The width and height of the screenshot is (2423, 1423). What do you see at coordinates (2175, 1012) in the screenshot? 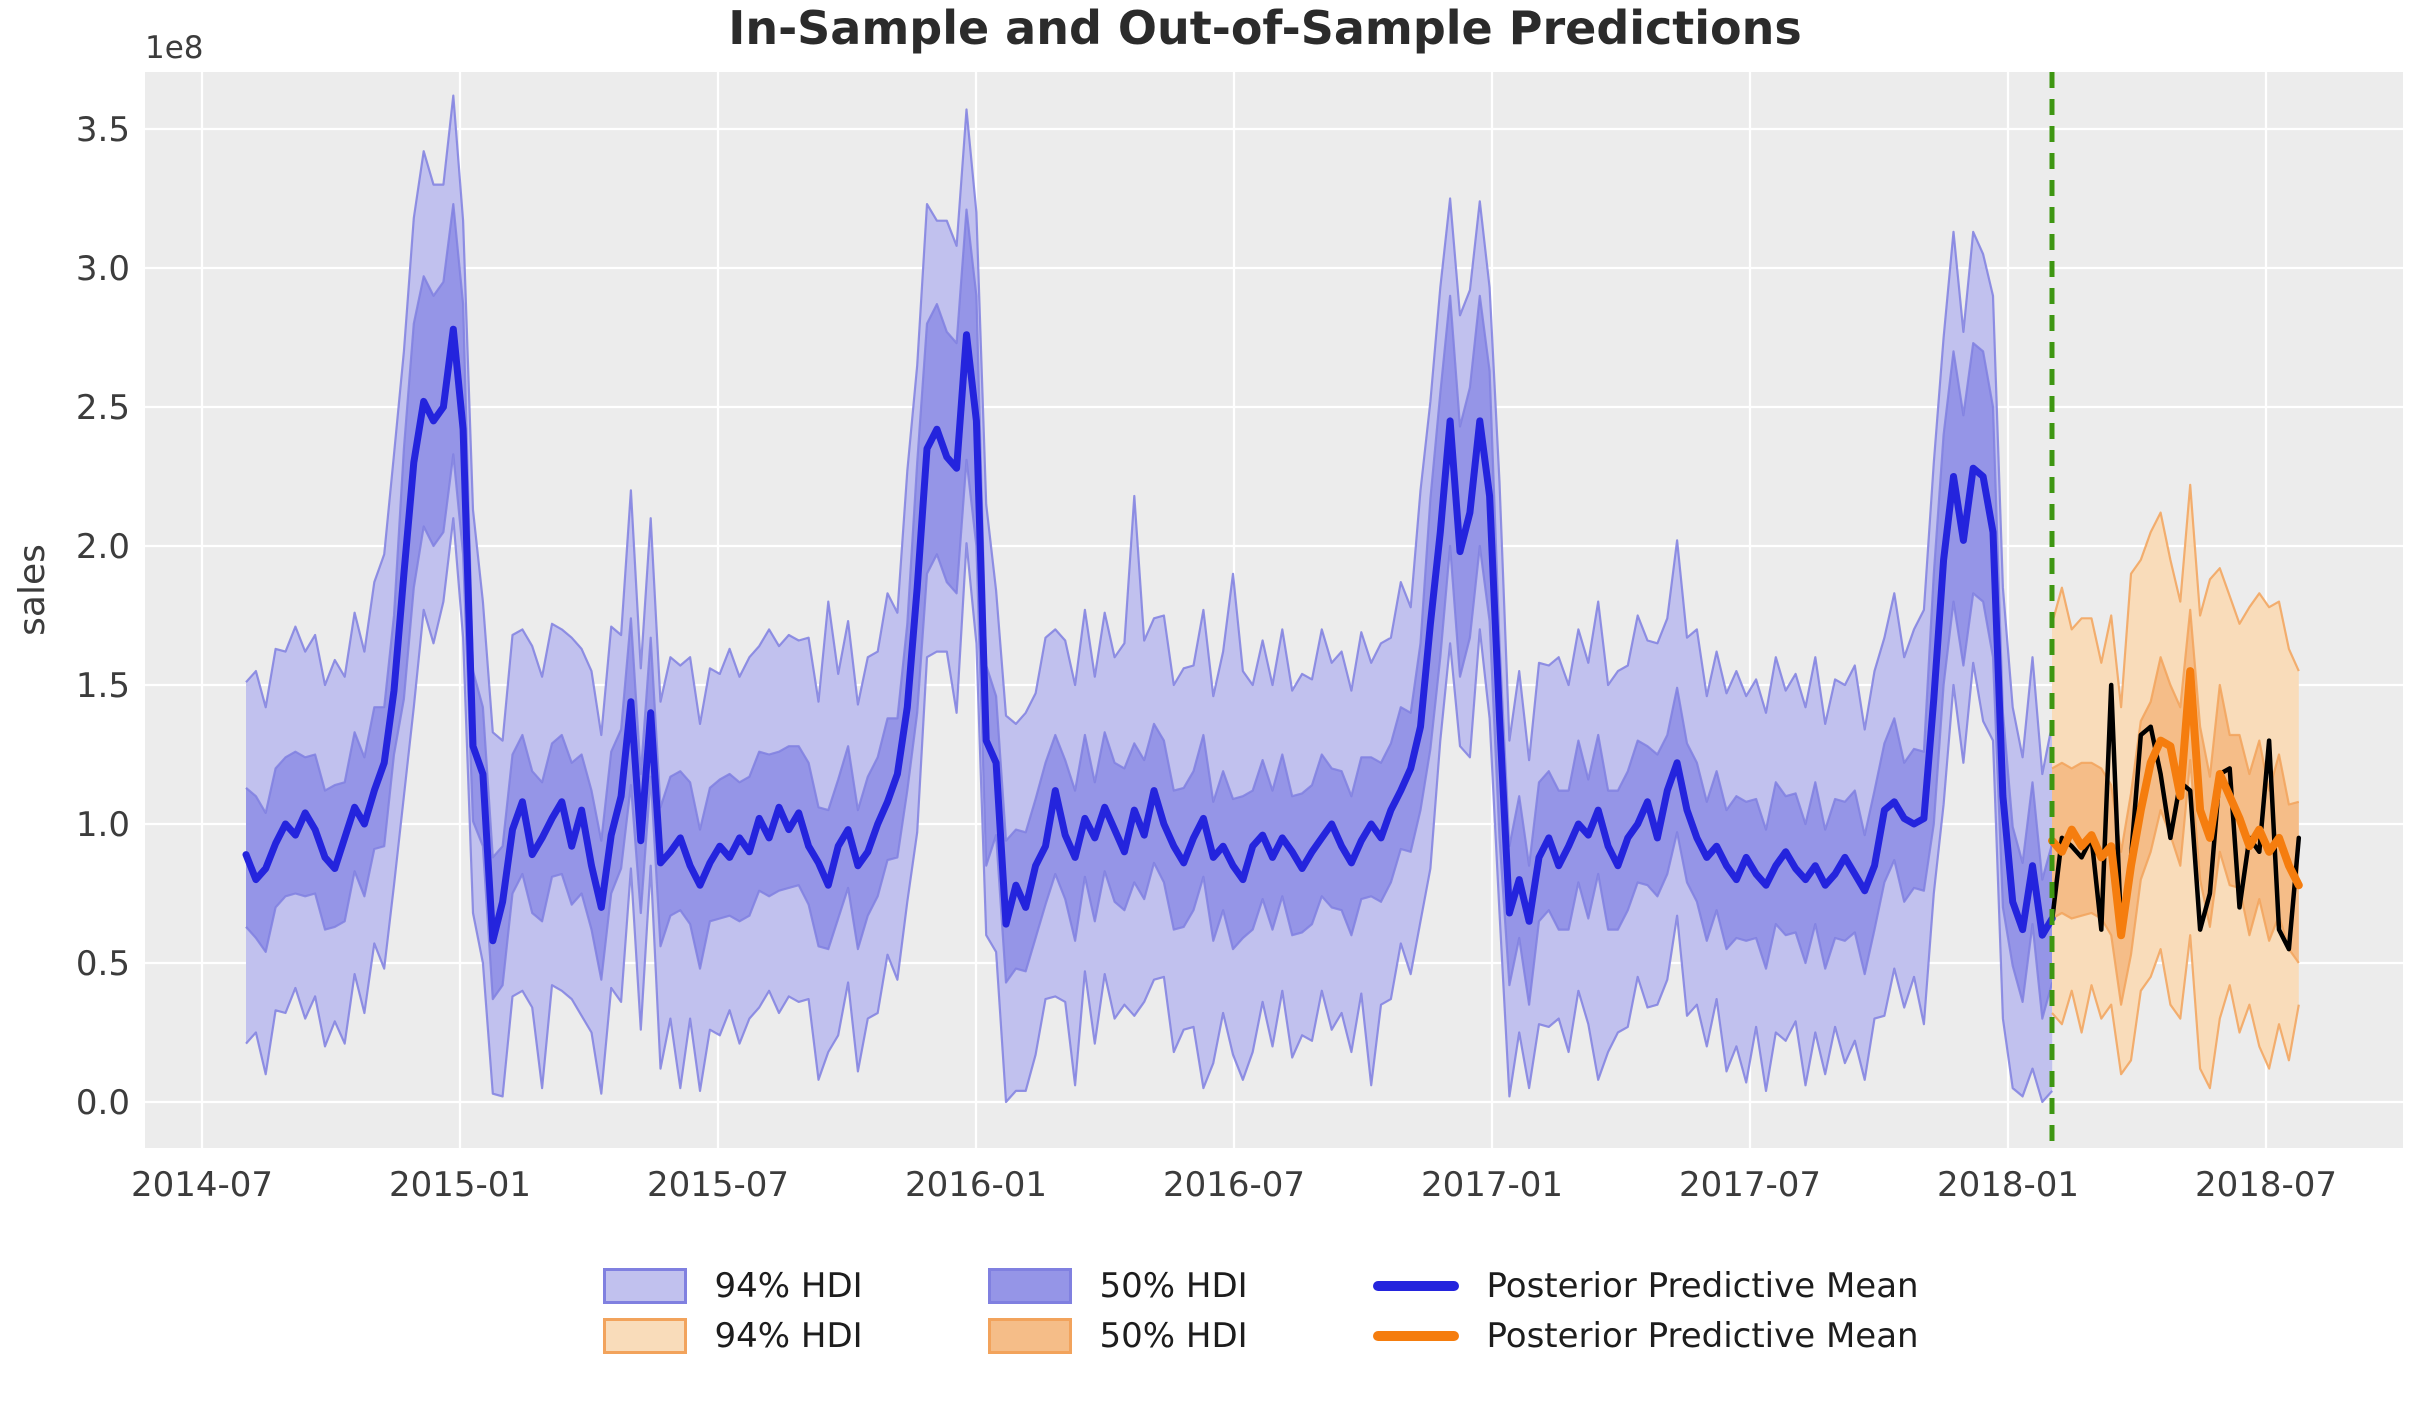
I see `out-of-sample-94hdi-band-lower-edge` at bounding box center [2175, 1012].